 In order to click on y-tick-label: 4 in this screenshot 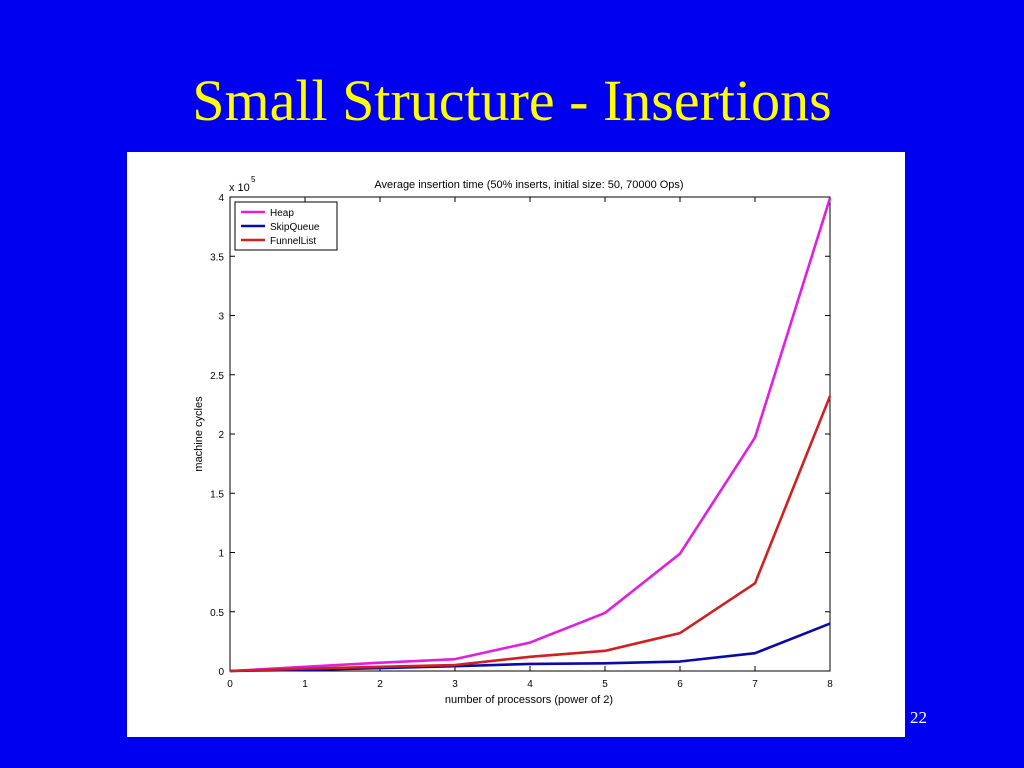, I will do `click(221, 198)`.